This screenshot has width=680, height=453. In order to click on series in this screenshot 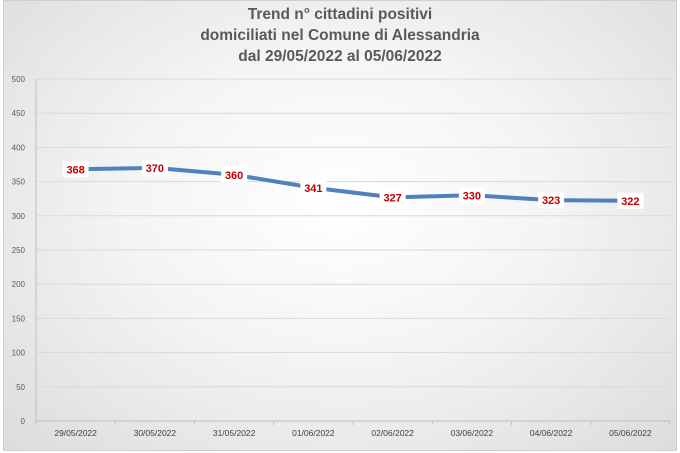, I will do `click(353, 184)`.